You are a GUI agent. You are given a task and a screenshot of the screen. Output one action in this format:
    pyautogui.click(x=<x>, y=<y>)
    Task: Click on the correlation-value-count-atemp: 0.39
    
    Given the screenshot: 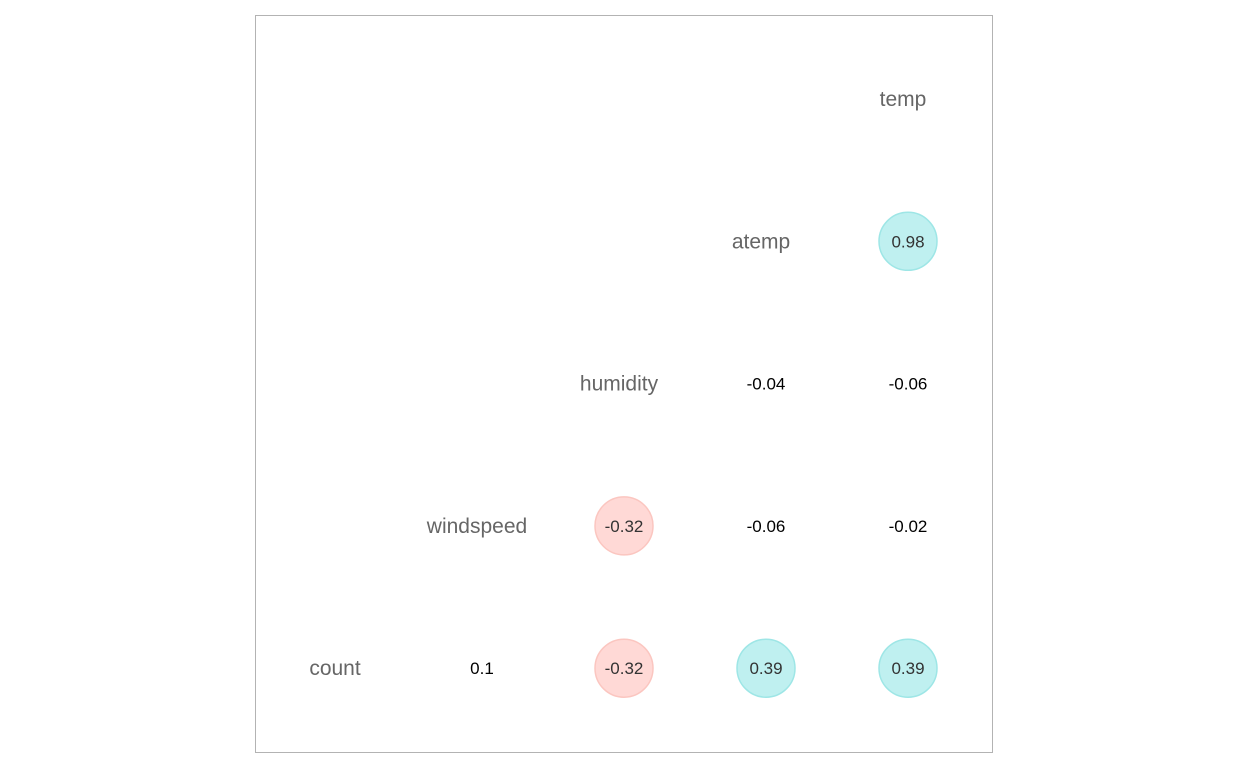 What is the action you would take?
    pyautogui.click(x=765, y=668)
    